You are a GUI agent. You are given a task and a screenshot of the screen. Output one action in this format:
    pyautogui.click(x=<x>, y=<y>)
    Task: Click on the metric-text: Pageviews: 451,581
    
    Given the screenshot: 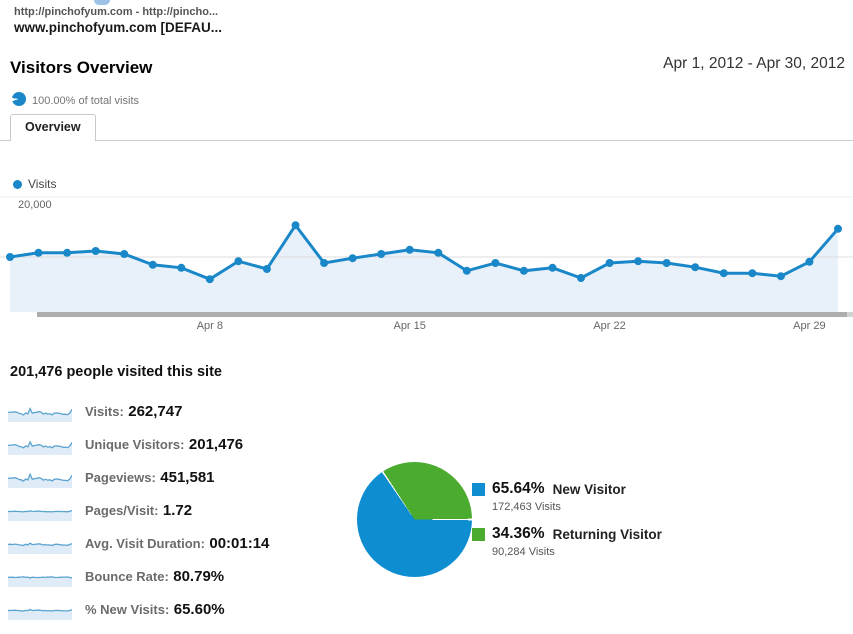 What is the action you would take?
    pyautogui.click(x=150, y=478)
    